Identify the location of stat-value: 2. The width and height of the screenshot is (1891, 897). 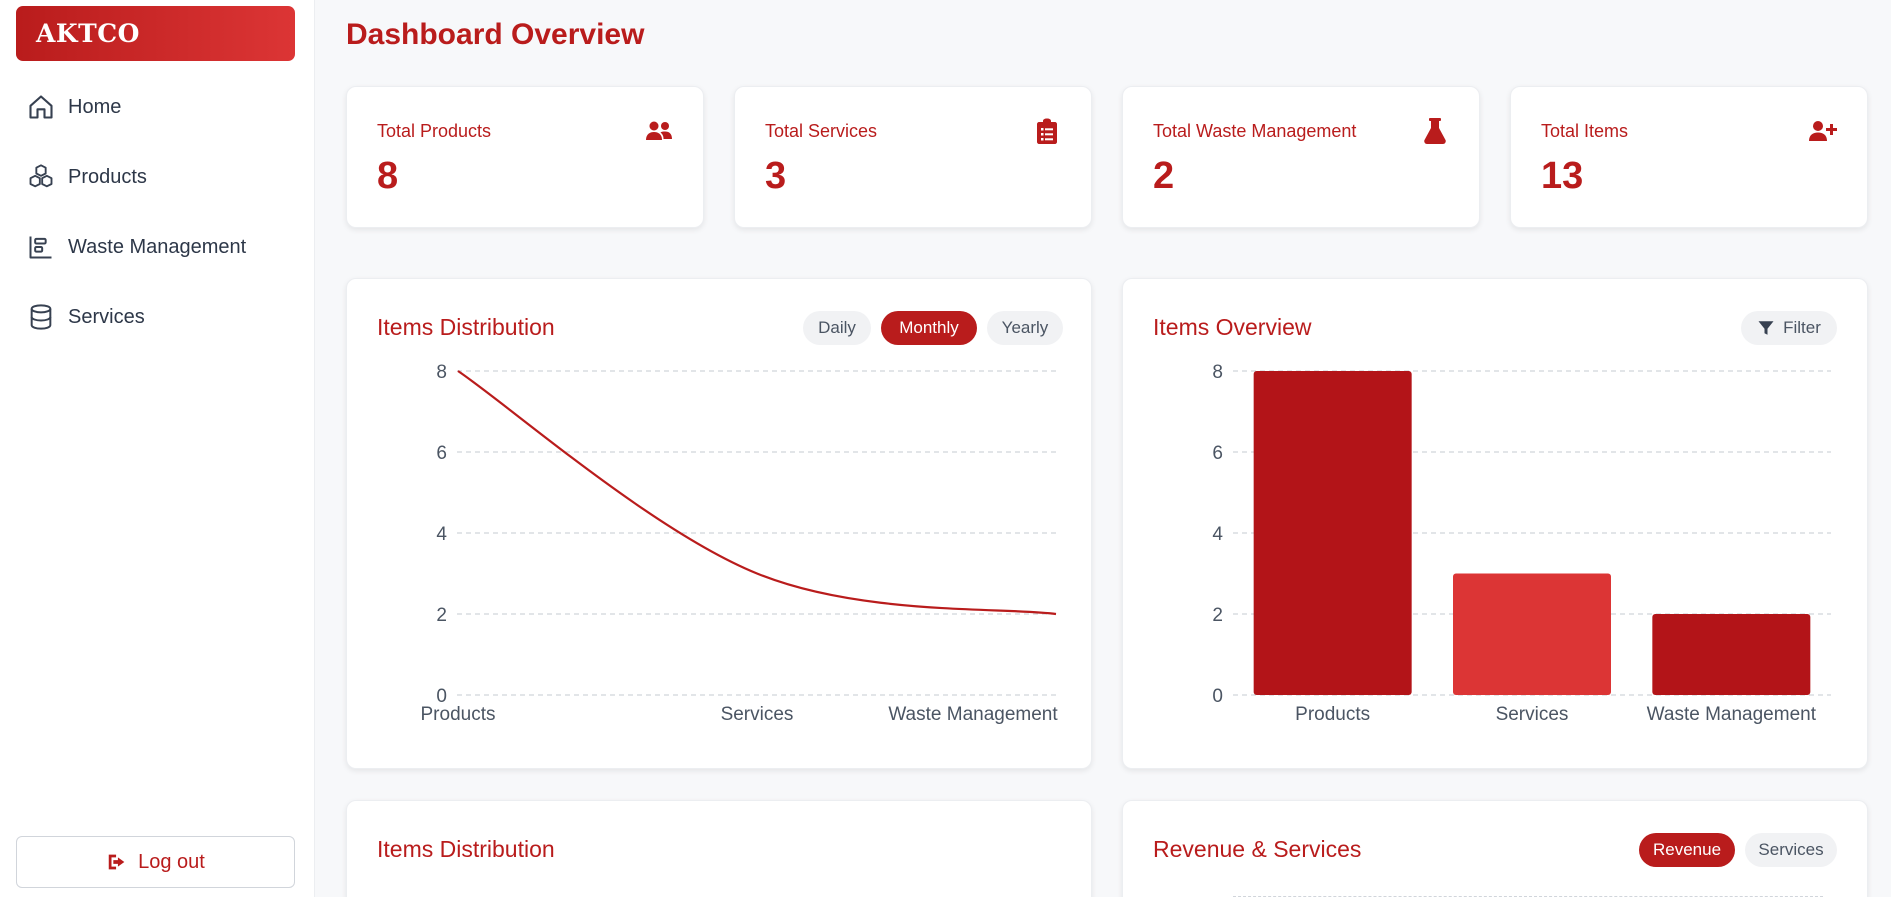
(1164, 176).